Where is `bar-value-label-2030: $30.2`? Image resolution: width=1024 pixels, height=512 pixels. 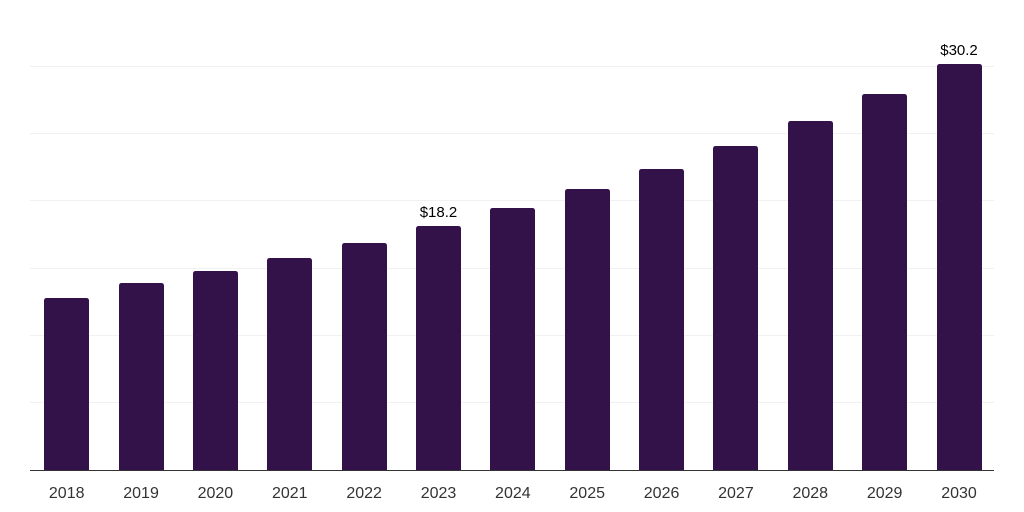 bar-value-label-2030: $30.2 is located at coordinates (959, 51).